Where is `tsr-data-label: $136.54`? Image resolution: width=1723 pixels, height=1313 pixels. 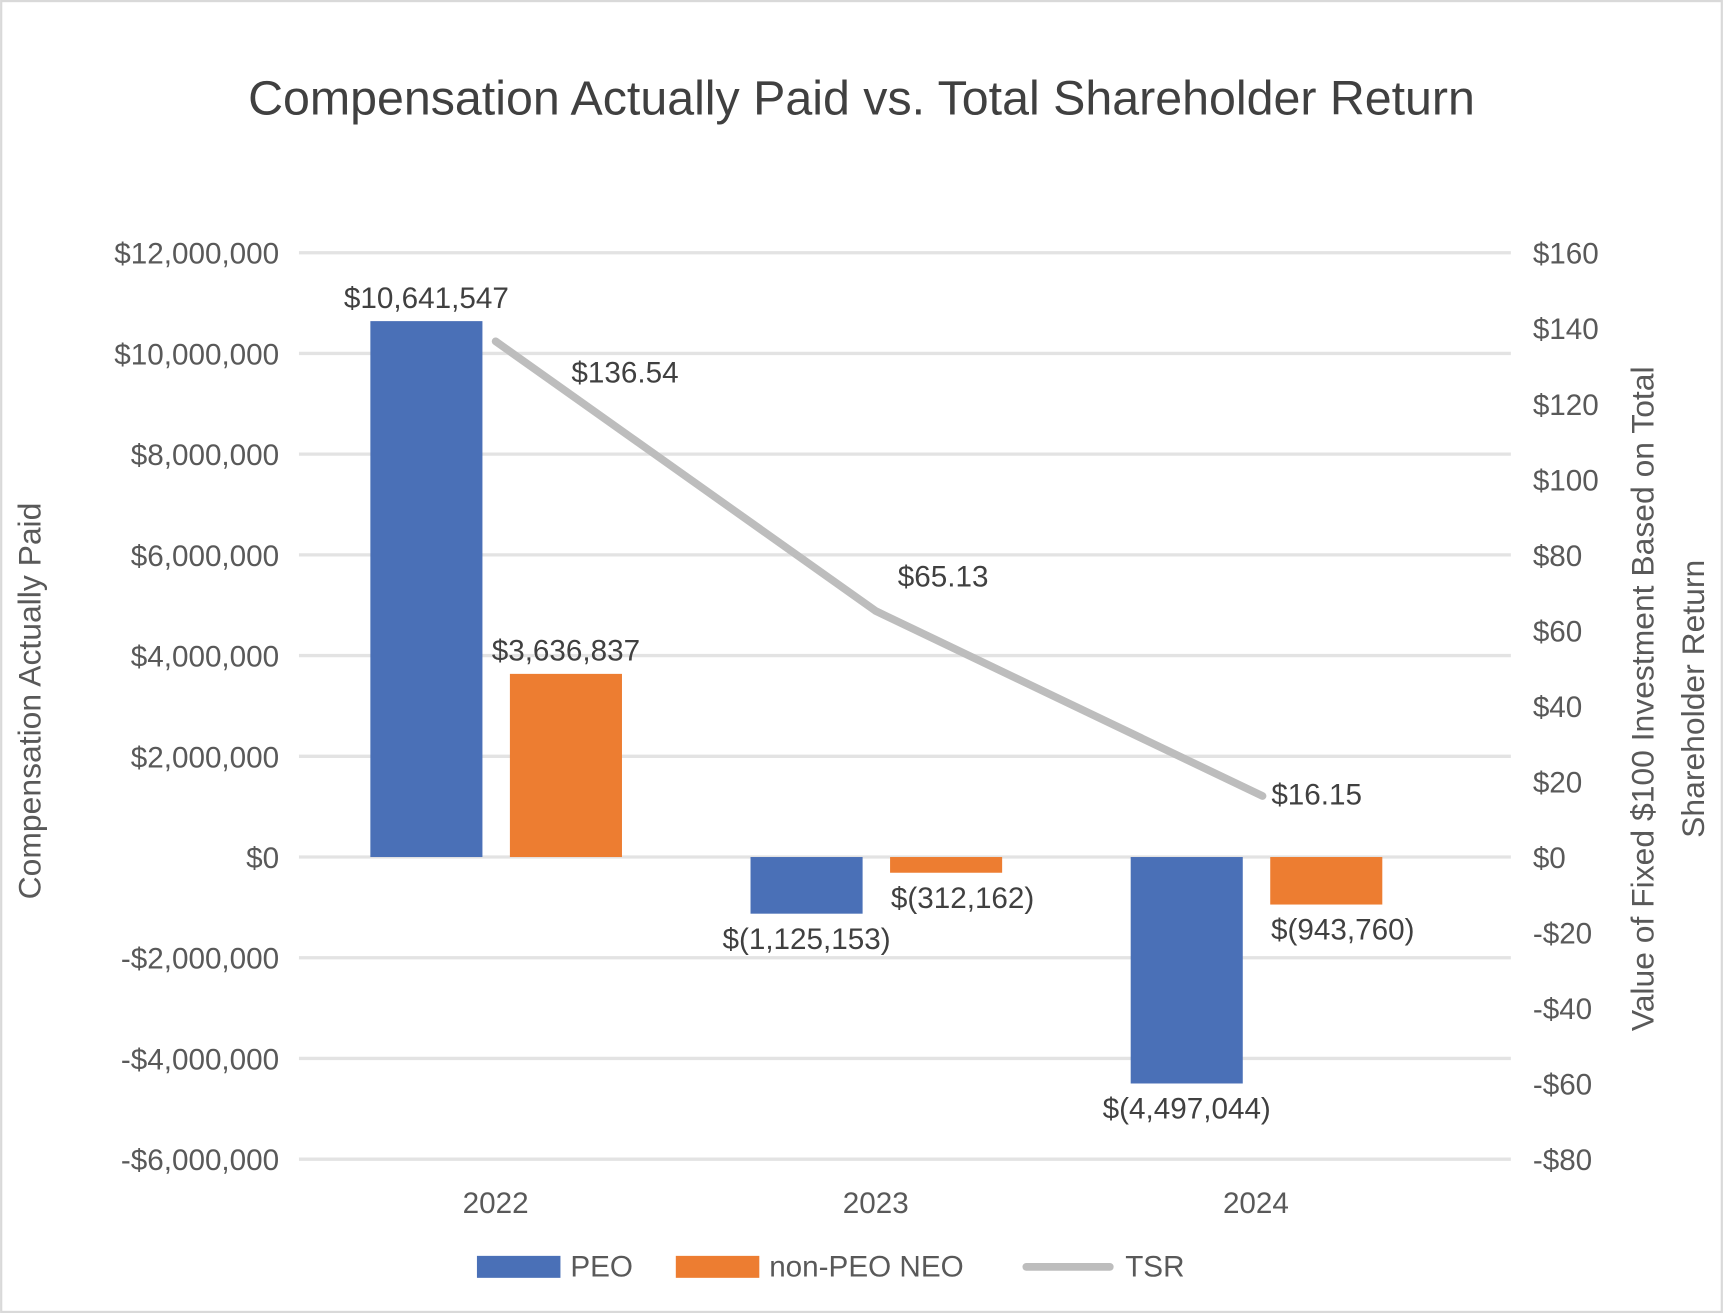
tsr-data-label: $136.54 is located at coordinates (624, 372).